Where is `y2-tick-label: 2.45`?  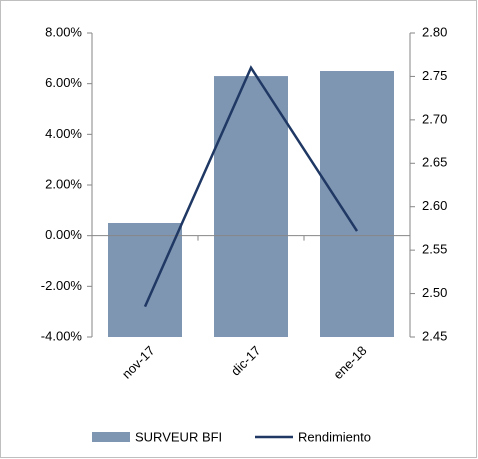 y2-tick-label: 2.45 is located at coordinates (434, 335).